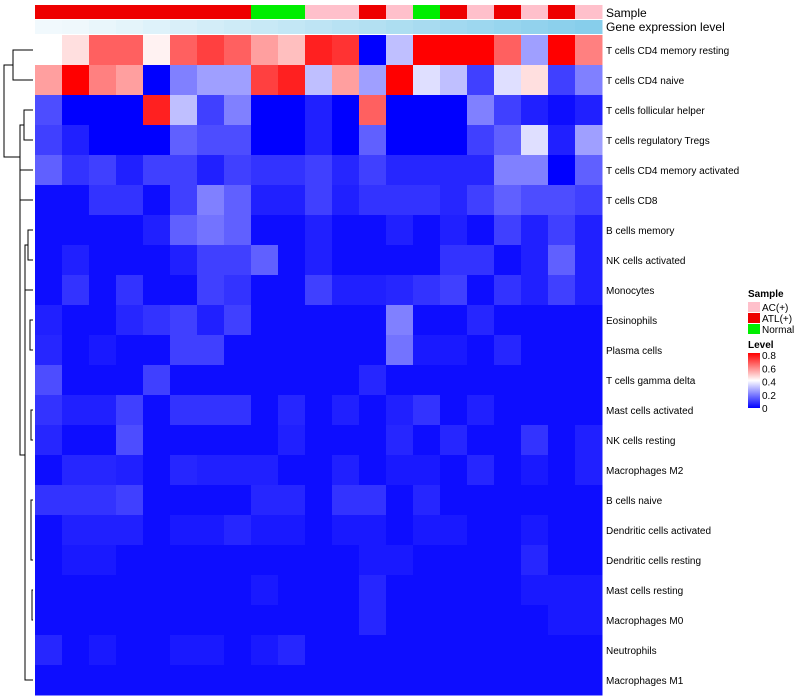  What do you see at coordinates (754, 380) in the screenshot?
I see `legend-level-colorbar` at bounding box center [754, 380].